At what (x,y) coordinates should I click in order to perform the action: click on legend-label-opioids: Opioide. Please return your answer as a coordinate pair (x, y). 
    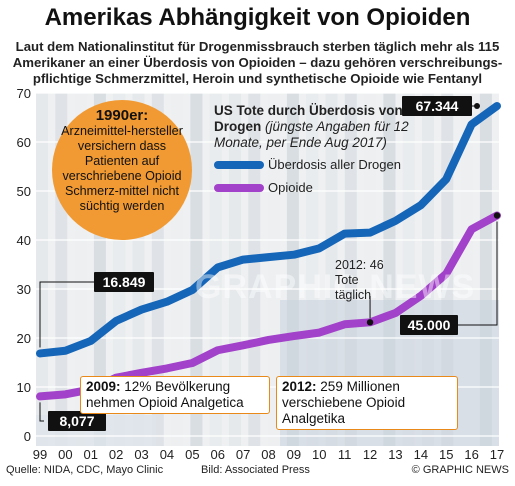
    Looking at the image, I should click on (290, 187).